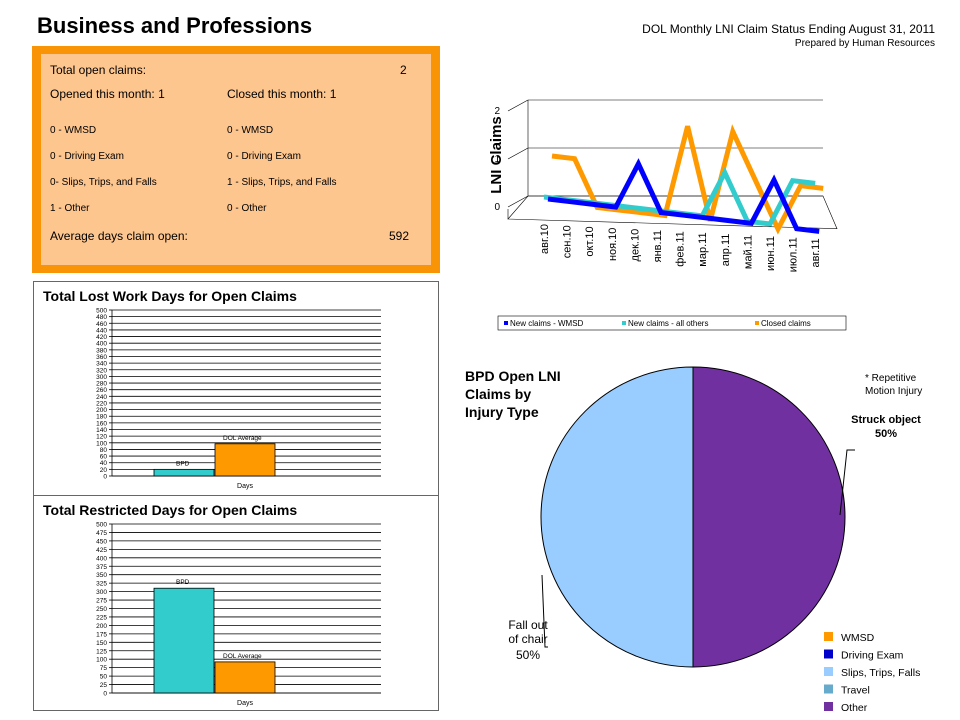 The width and height of the screenshot is (960, 720). What do you see at coordinates (104, 470) in the screenshot?
I see `tick-label: 20` at bounding box center [104, 470].